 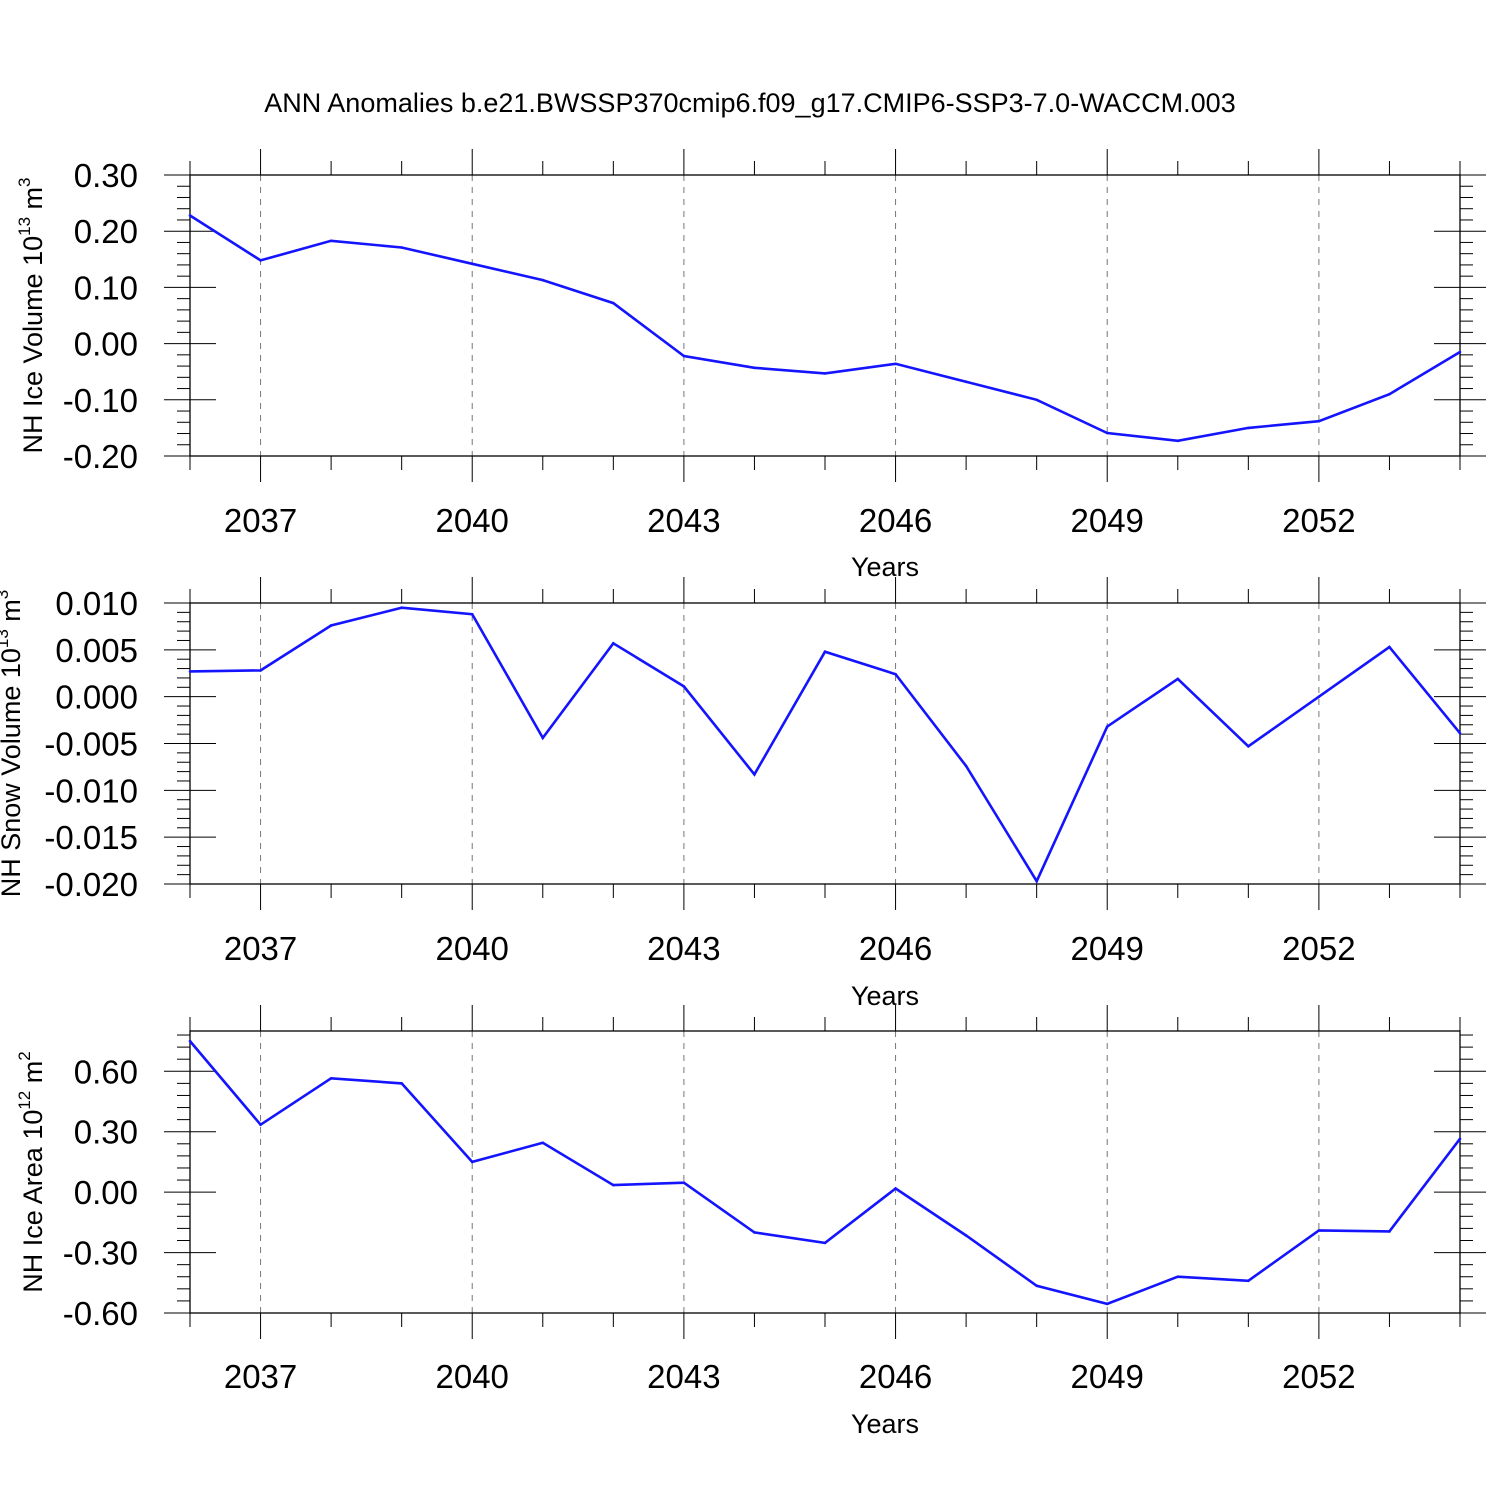 I want to click on y-axis-label-text: NH Ice Volume 10, so click(x=33, y=345).